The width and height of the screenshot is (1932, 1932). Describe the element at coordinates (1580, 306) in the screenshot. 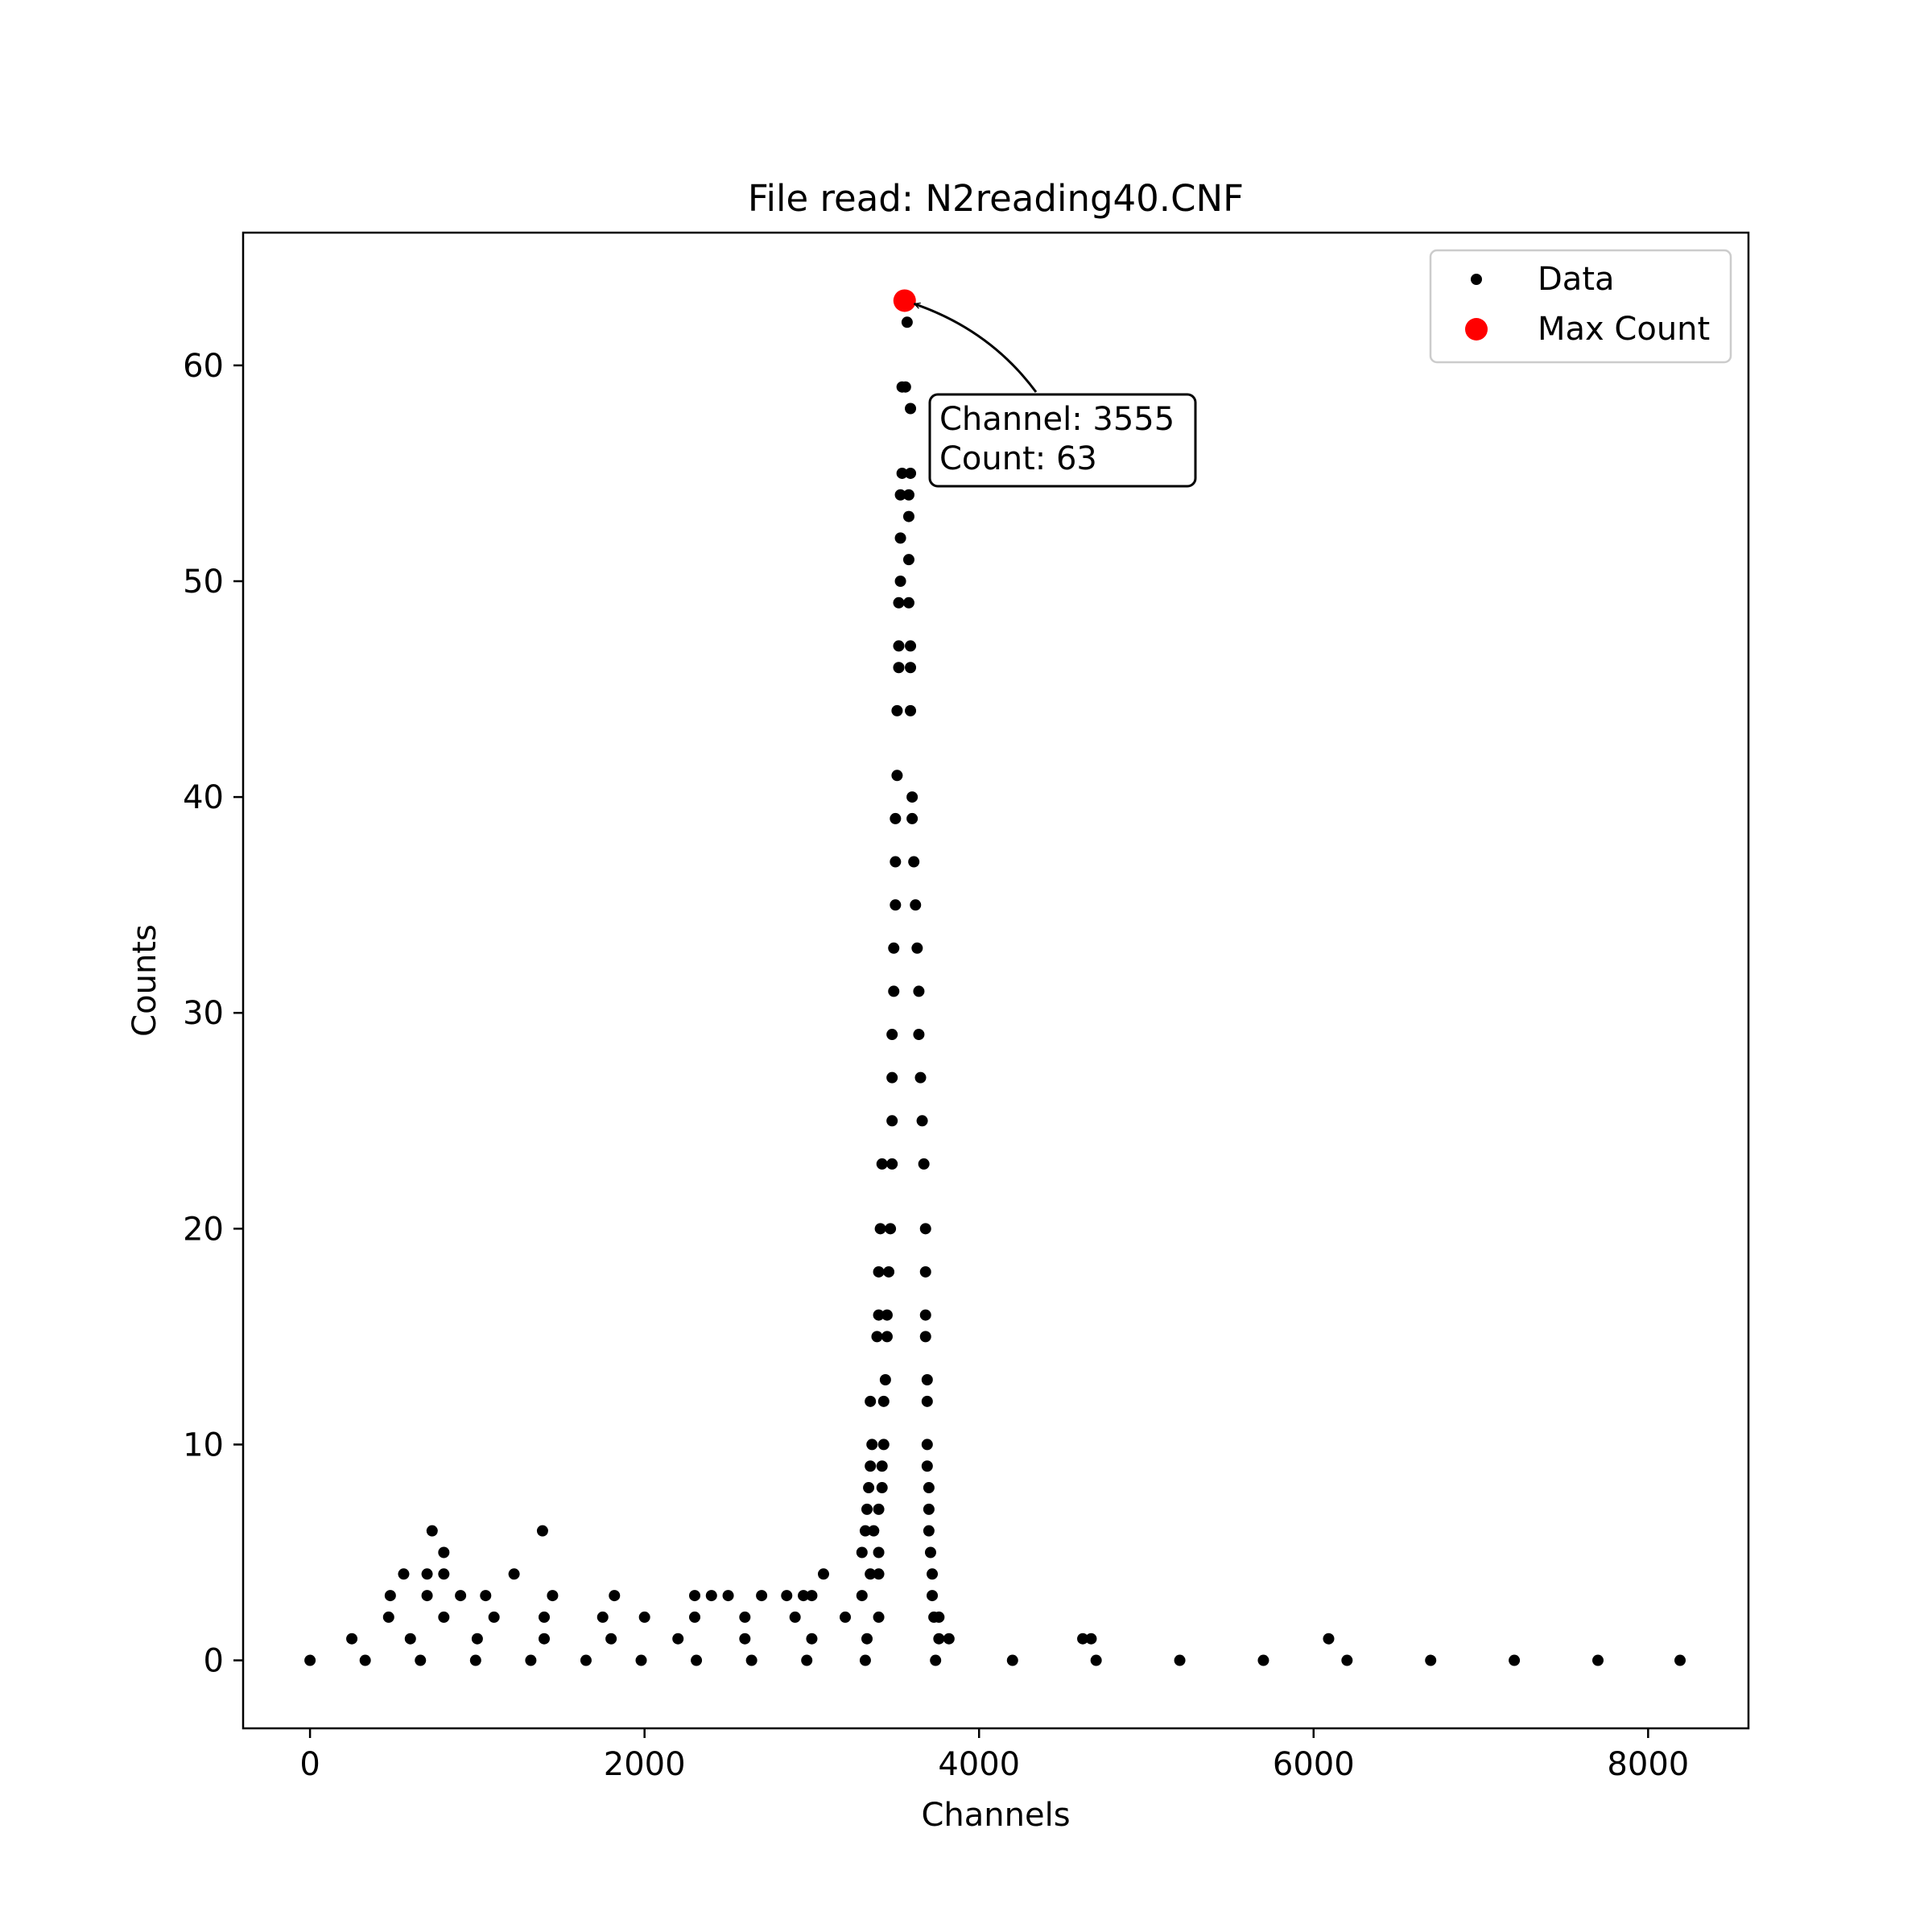

I see `legend-frame` at that location.